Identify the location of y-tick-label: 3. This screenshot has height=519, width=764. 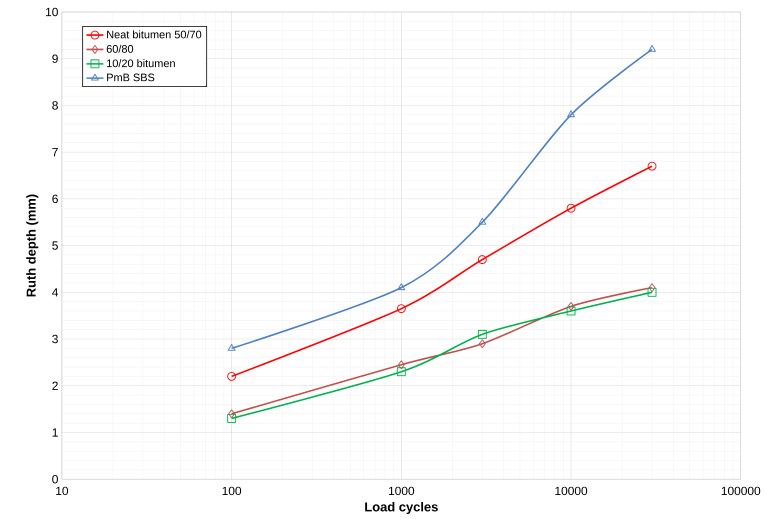
(55, 339).